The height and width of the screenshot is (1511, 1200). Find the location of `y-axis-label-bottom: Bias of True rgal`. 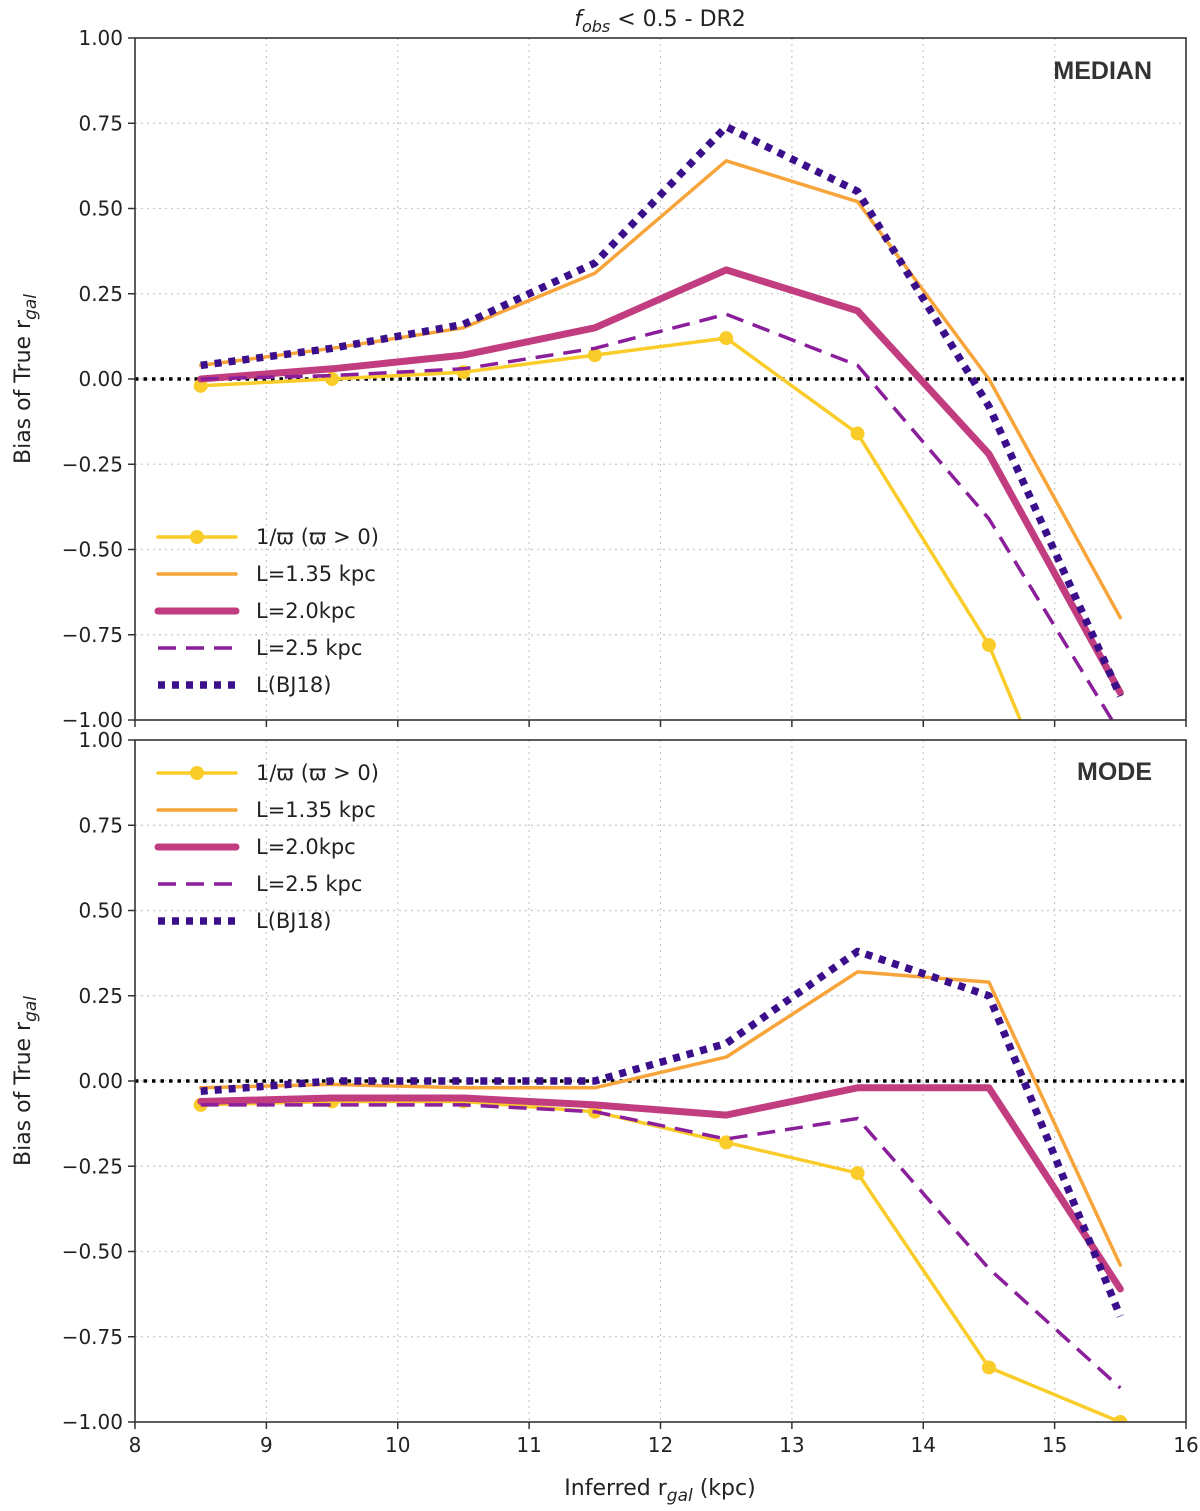

y-axis-label-bottom: Bias of True rgal is located at coordinates (26, 1081).